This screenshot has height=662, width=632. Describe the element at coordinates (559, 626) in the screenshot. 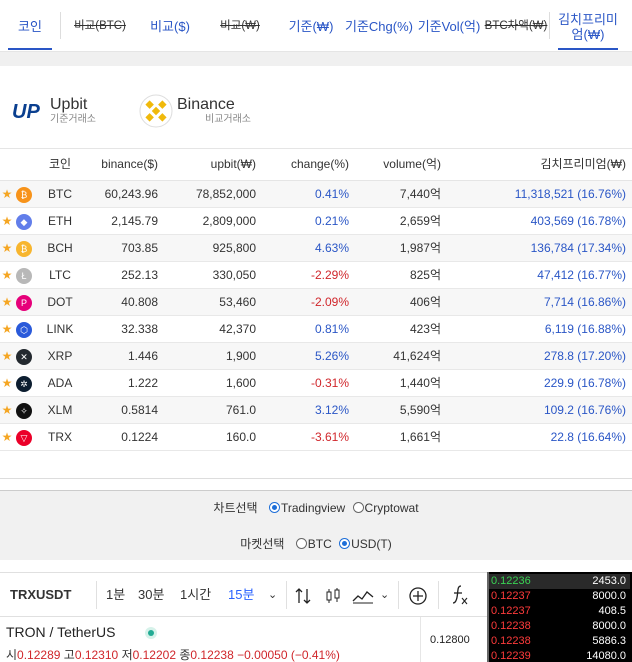

I see `orderbook-row: 0.12238 8000.0` at that location.